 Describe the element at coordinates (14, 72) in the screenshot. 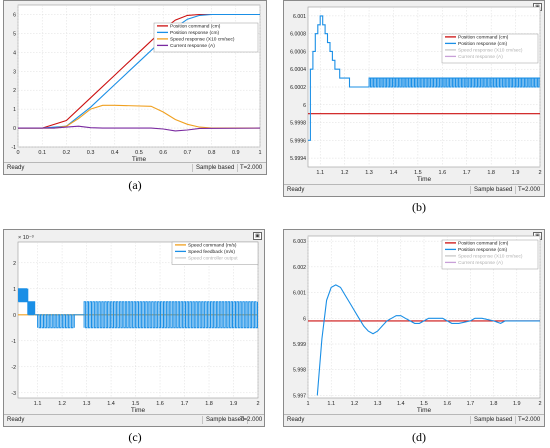

I see `y-tick-label: 3` at that location.